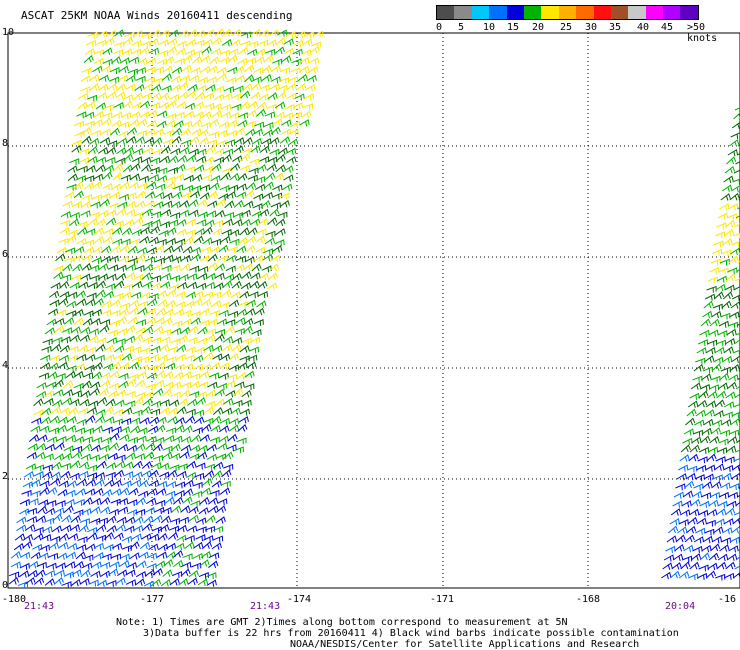 The width and height of the screenshot is (740, 650). I want to click on lon-label-177: -177, so click(152, 599).